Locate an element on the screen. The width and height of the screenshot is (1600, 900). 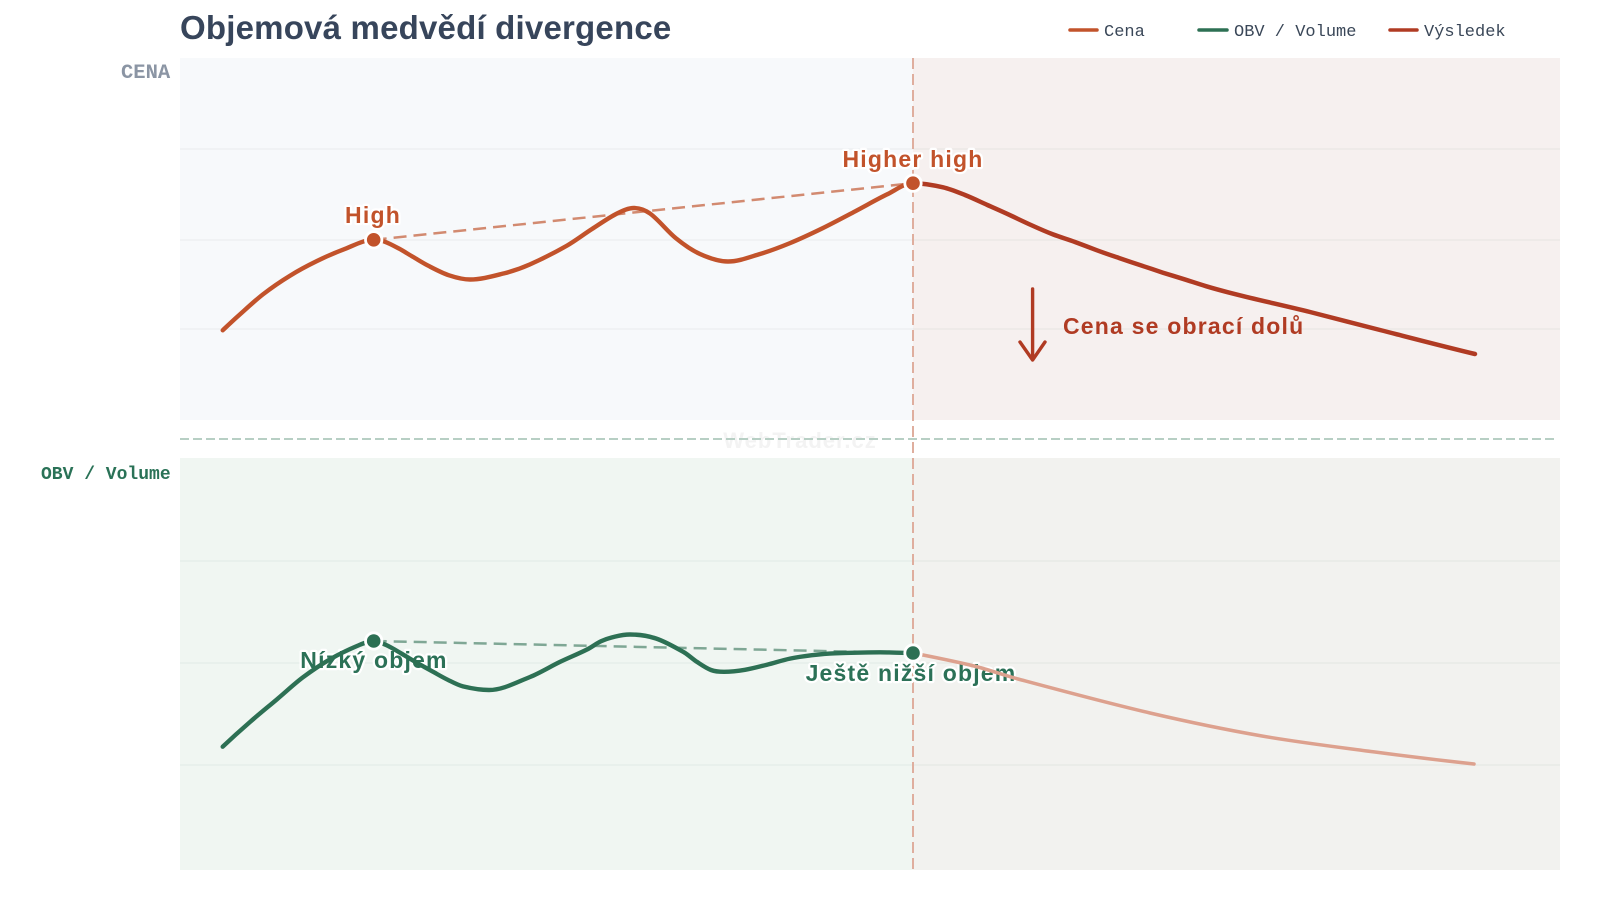
svg-text: Objemová medvědí divergence is located at coordinates (425, 27).